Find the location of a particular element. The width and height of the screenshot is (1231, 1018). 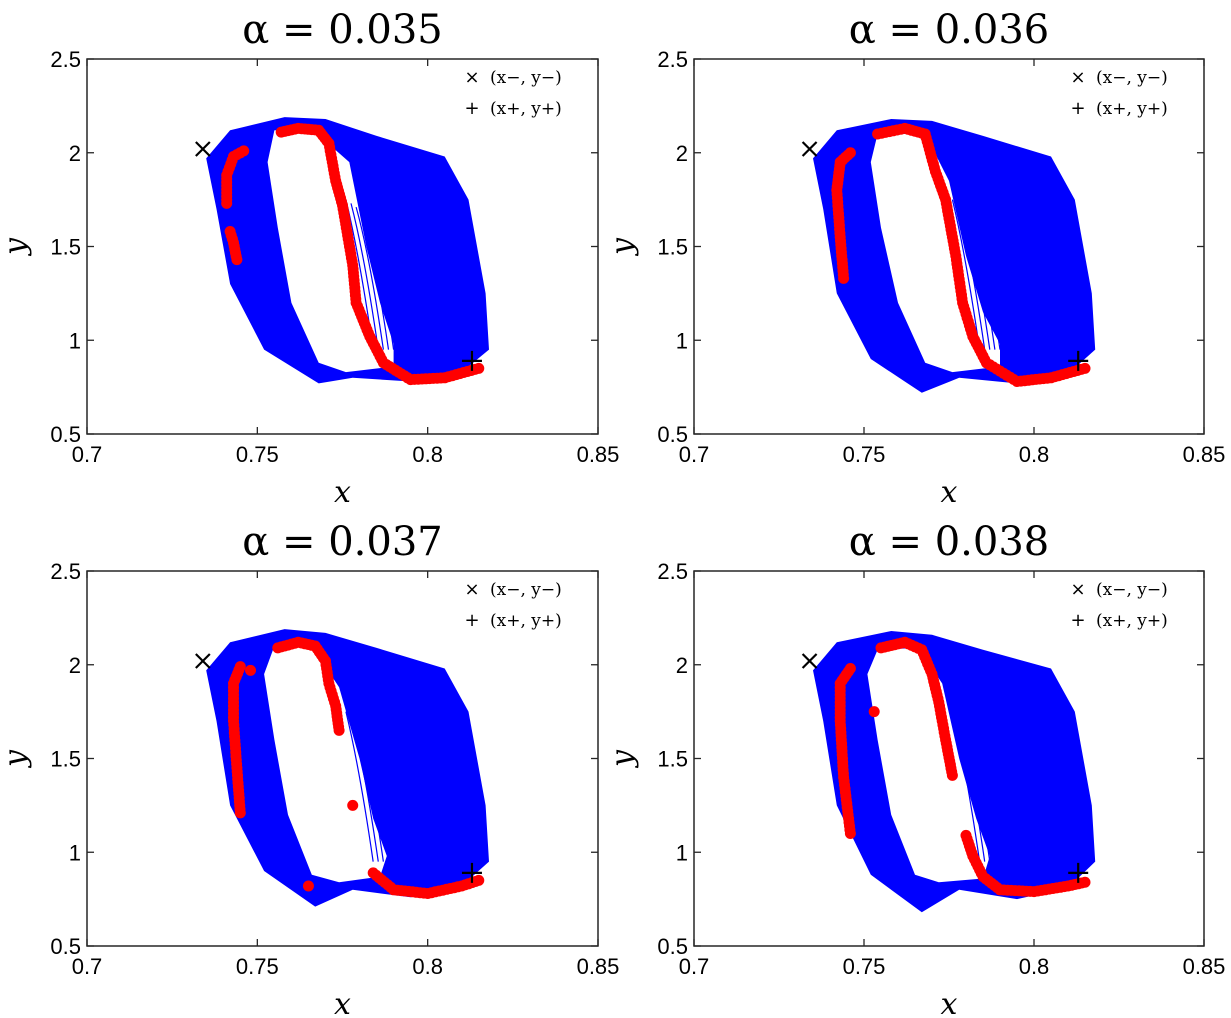

subplot-title: α = 0.036 is located at coordinates (949, 30).